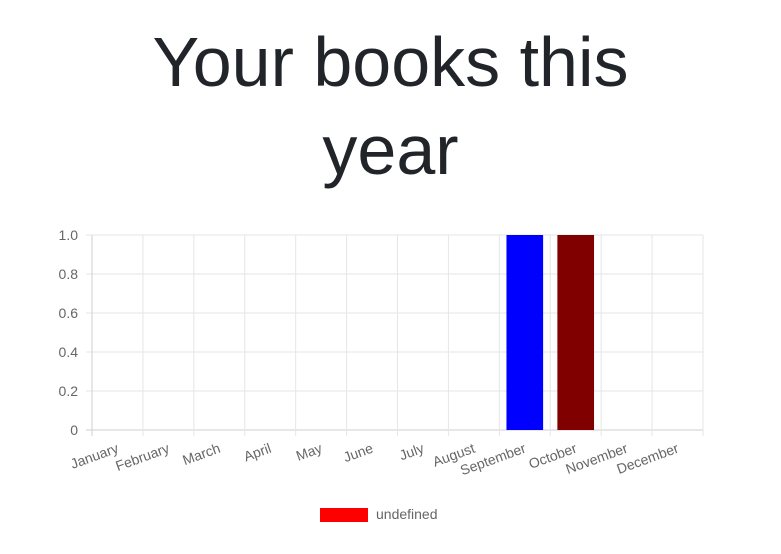  I want to click on bar-september, so click(525, 332).